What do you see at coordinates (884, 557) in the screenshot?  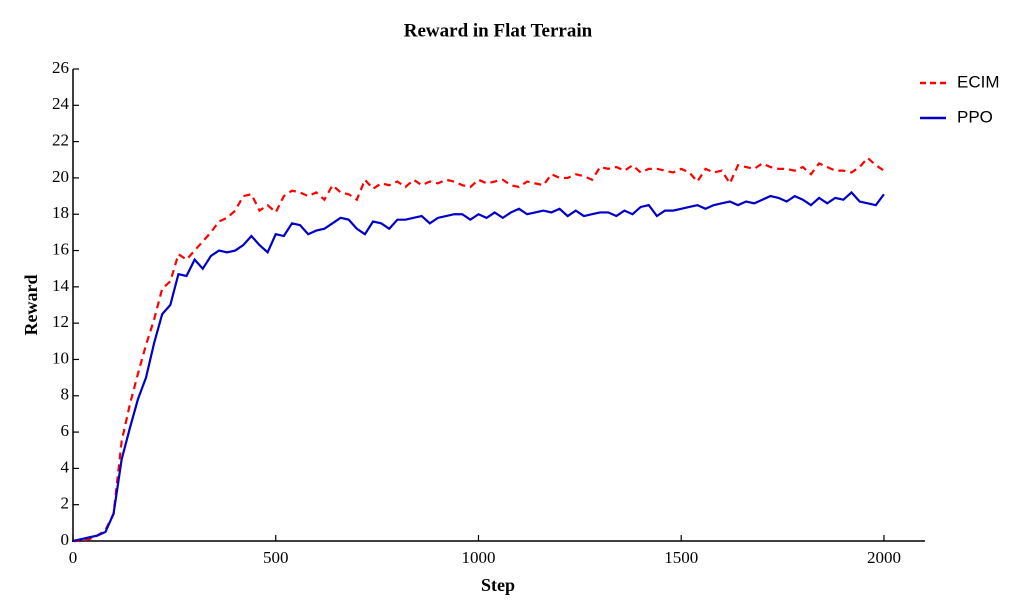 I see `x-tick-label: 2000` at bounding box center [884, 557].